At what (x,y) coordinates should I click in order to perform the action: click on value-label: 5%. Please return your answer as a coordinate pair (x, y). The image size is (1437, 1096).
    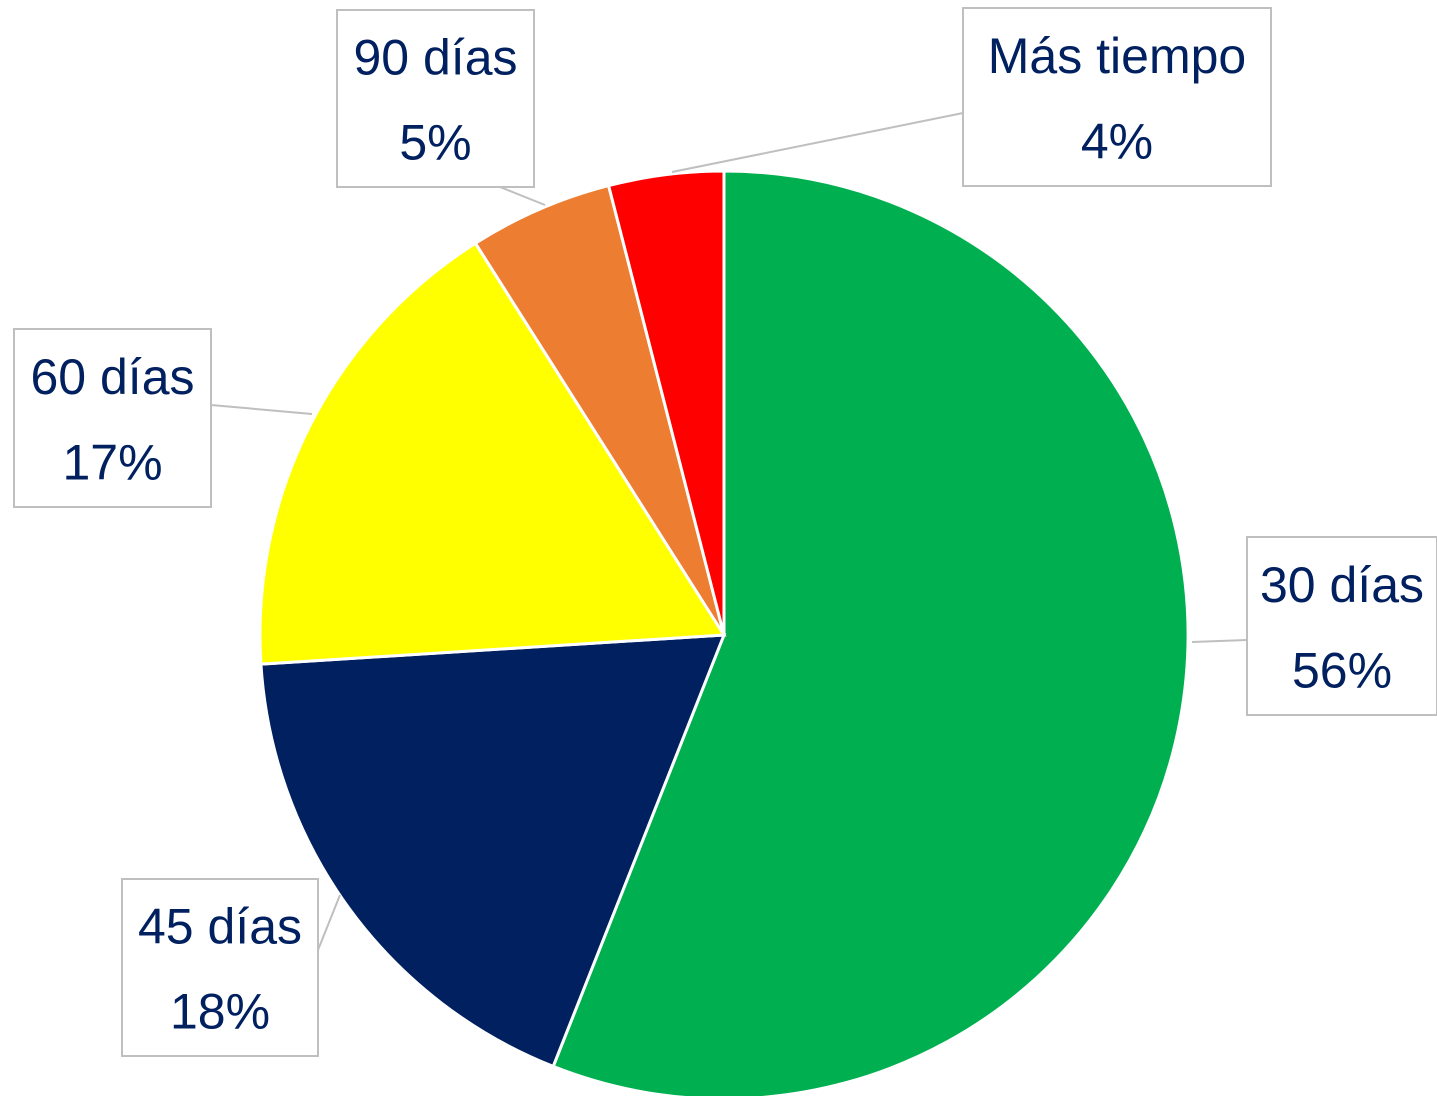
    Looking at the image, I should click on (435, 142).